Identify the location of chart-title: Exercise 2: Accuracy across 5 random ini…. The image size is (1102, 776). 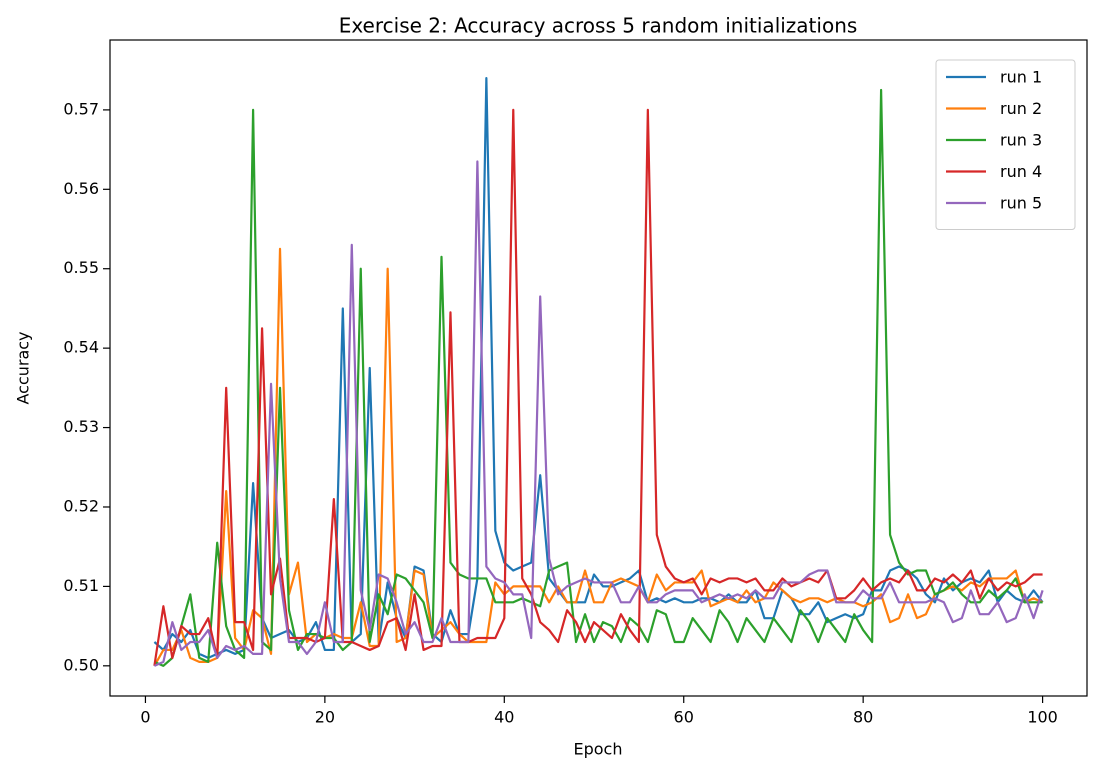
(598, 26).